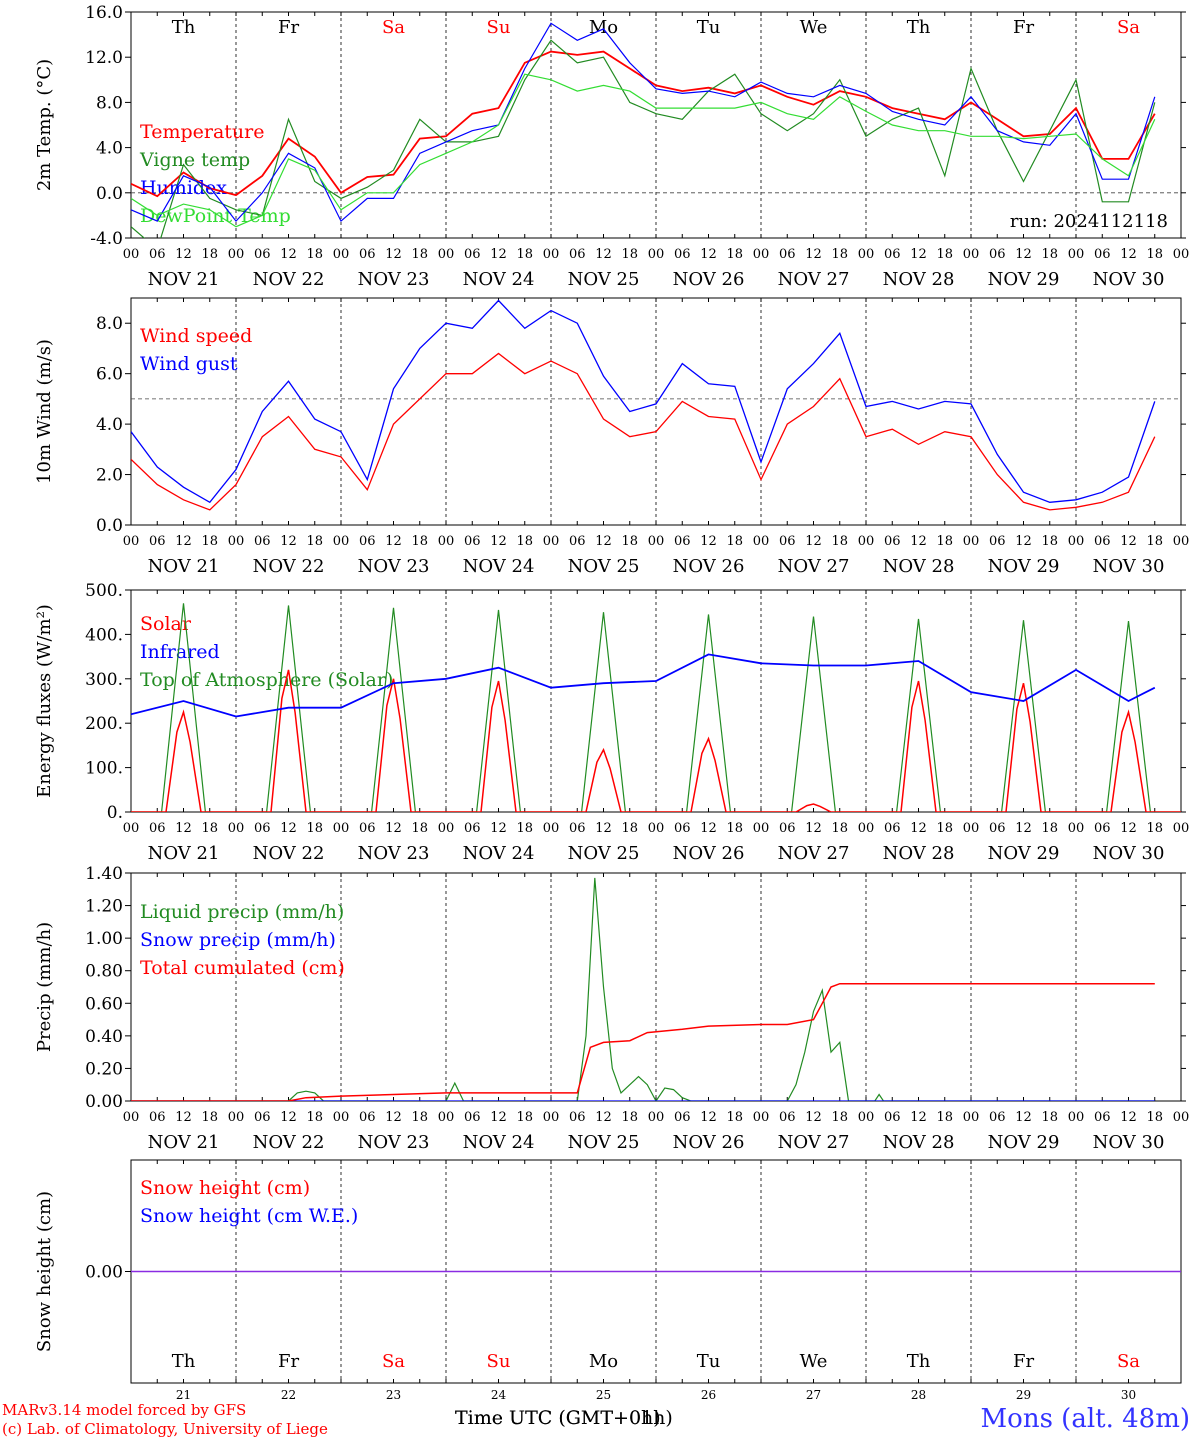 This screenshot has width=1194, height=1440. What do you see at coordinates (184, 566) in the screenshot?
I see `date-label: NOV 21` at bounding box center [184, 566].